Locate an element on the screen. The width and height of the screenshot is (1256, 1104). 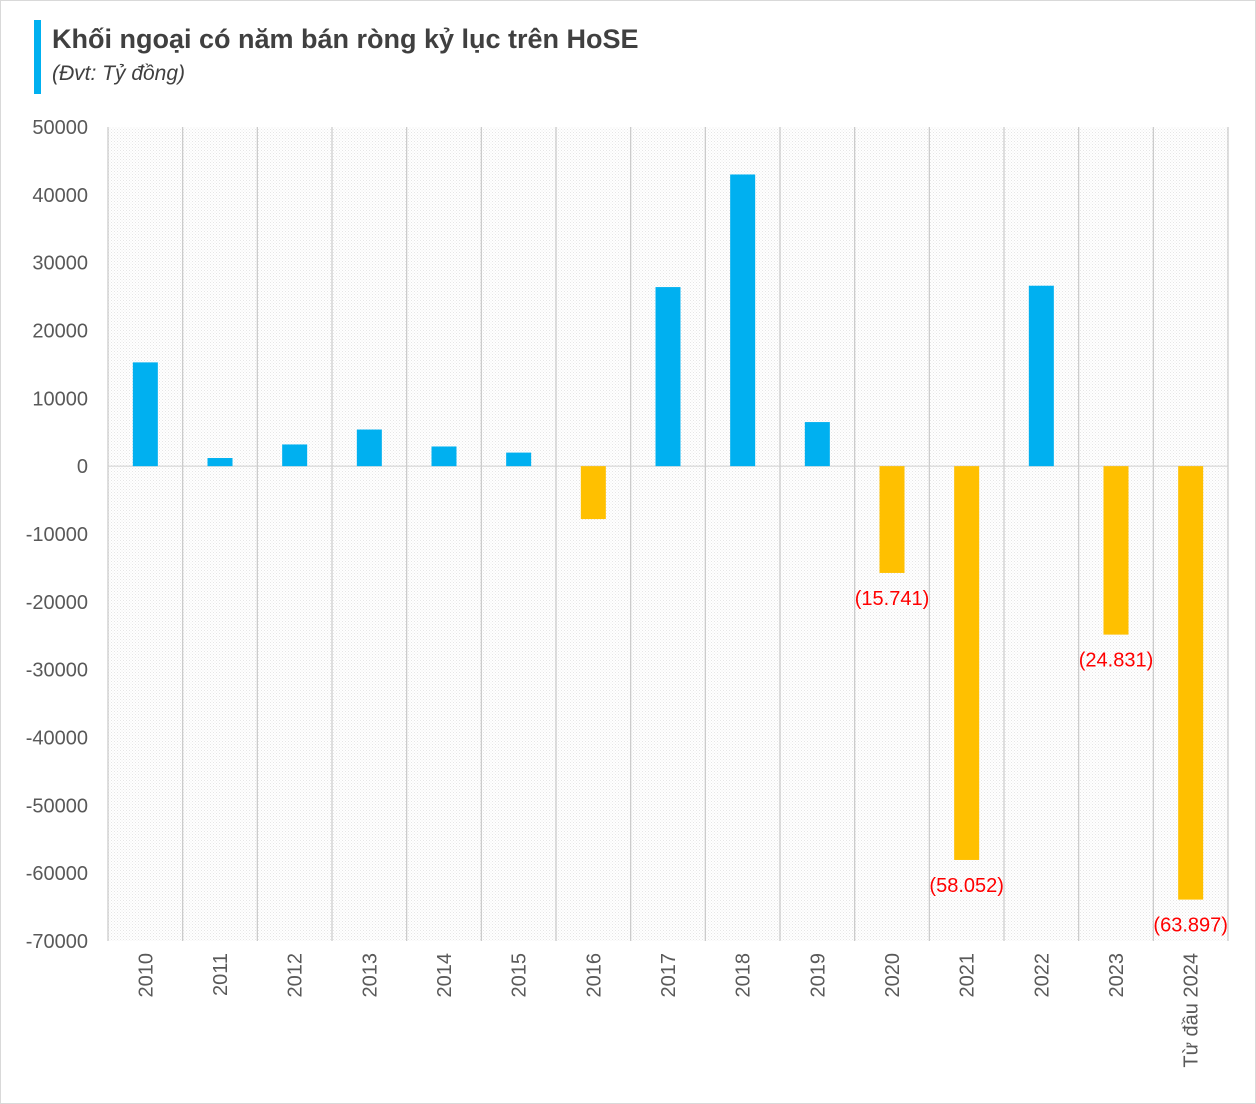
data-label: (24.831) is located at coordinates (1116, 661).